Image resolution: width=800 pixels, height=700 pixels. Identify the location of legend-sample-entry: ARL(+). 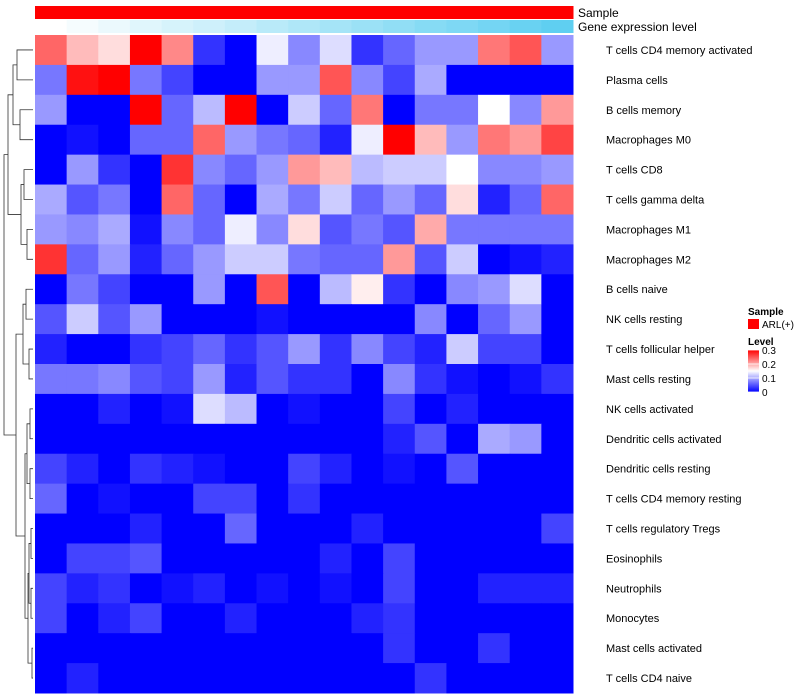
(778, 325).